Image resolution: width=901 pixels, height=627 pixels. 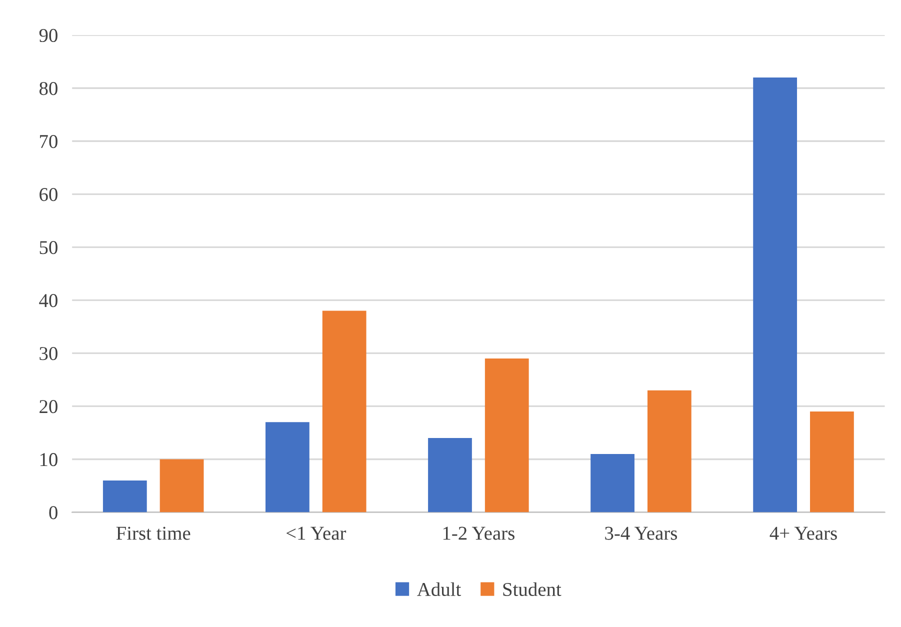 I want to click on y-tick-label: 10, so click(x=49, y=459).